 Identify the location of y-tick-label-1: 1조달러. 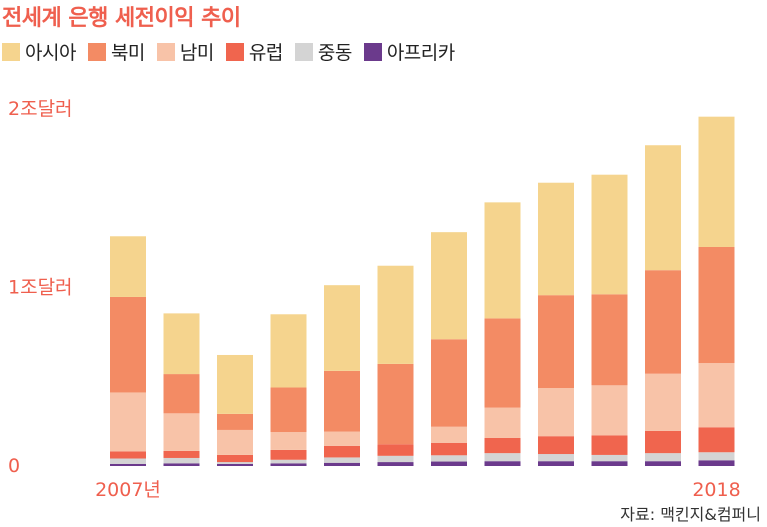
(40, 288).